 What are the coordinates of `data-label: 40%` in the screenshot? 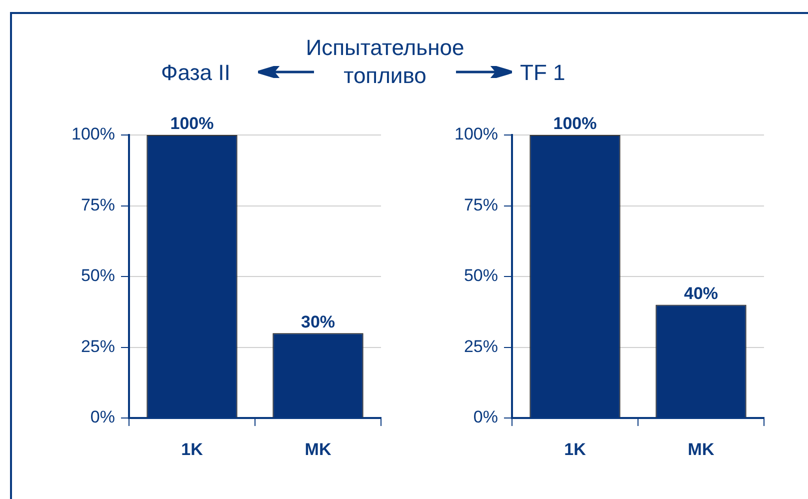 It's located at (701, 293).